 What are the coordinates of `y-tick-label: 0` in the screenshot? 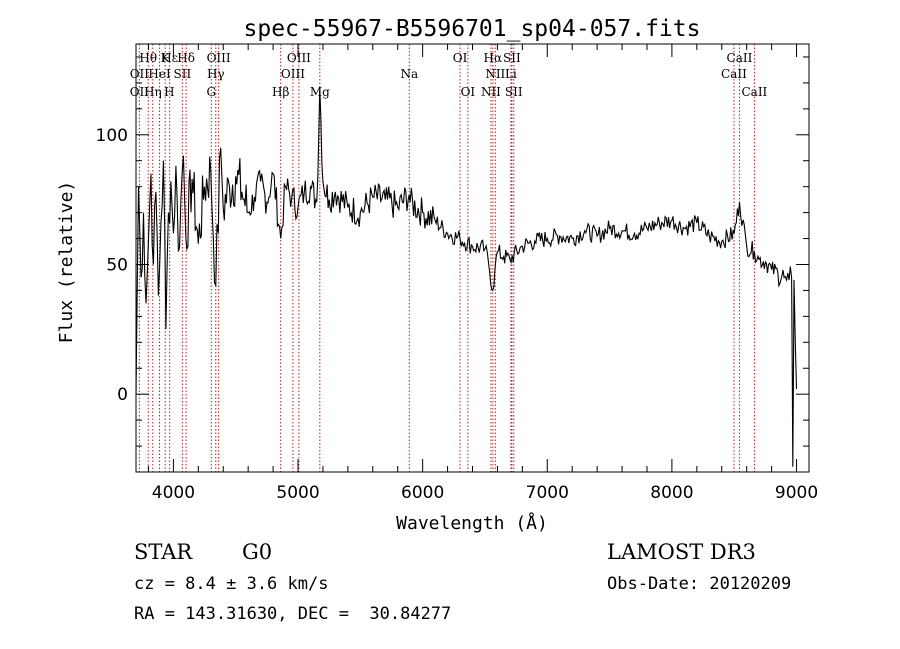 It's located at (122, 395).